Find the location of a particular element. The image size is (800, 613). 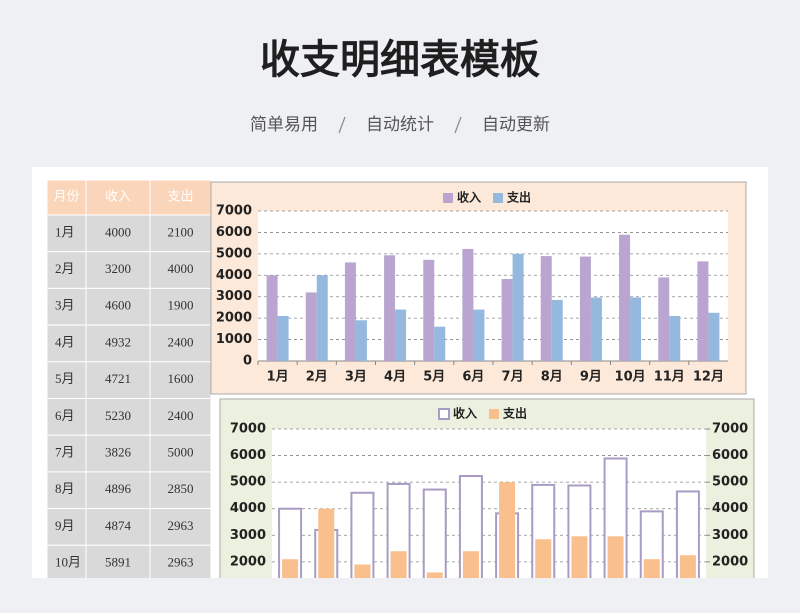

cell-text: 2400 is located at coordinates (181, 415).